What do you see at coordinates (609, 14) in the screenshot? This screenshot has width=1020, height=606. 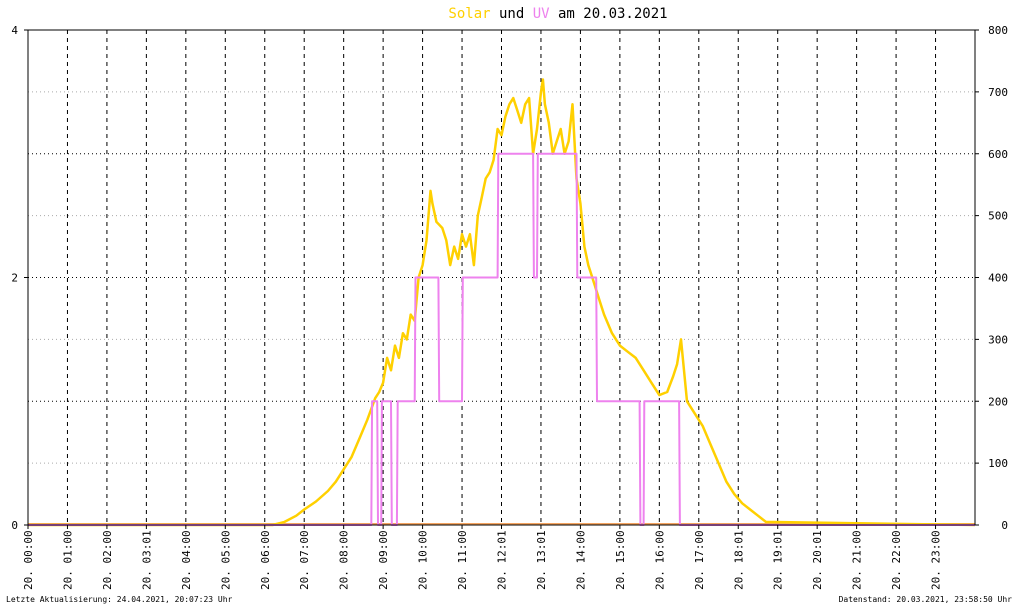 I see `title-date: am 20.03.2021` at bounding box center [609, 14].